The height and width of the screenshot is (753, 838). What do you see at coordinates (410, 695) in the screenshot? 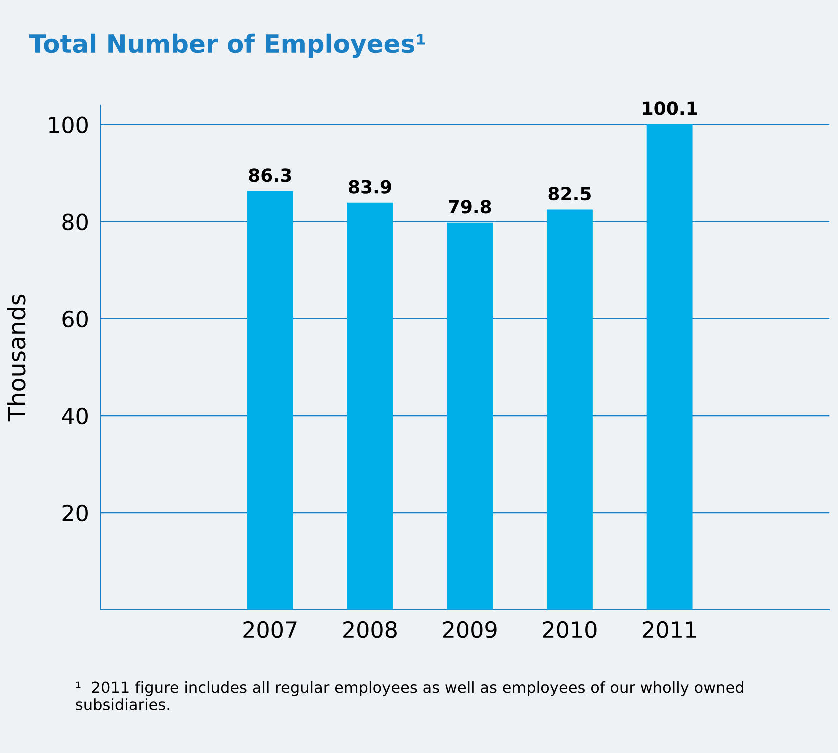
I see `text: ¹ 2011 figure includes all regular employees as well as employees of our wholly owned subsidiaries.` at bounding box center [410, 695].